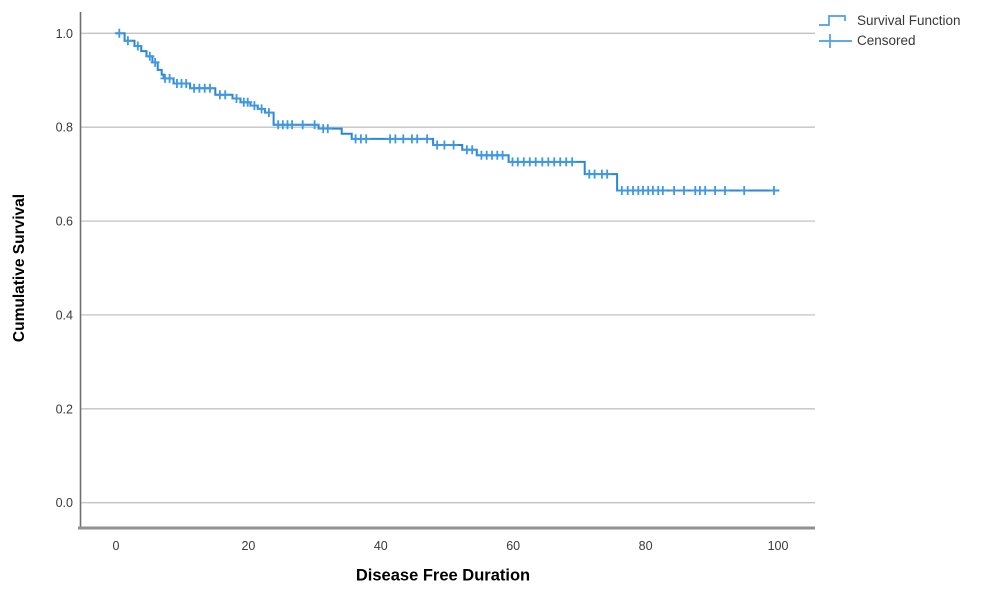 The image size is (986, 601). I want to click on y-tick-label: 0.2, so click(64, 409).